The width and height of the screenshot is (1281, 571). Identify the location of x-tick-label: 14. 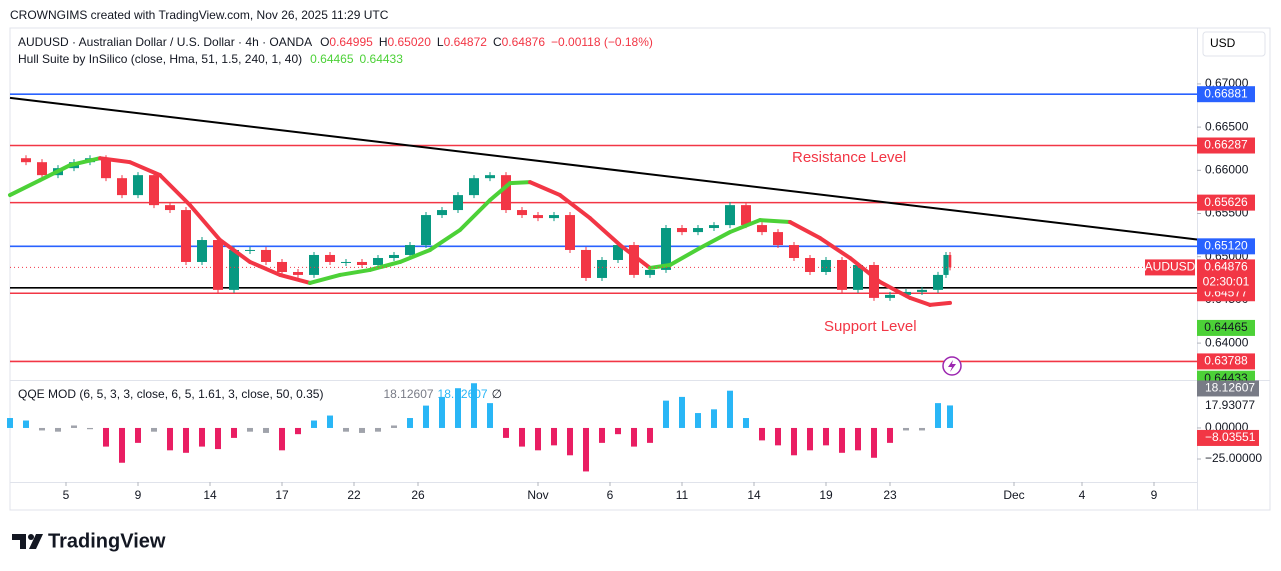
(210, 495).